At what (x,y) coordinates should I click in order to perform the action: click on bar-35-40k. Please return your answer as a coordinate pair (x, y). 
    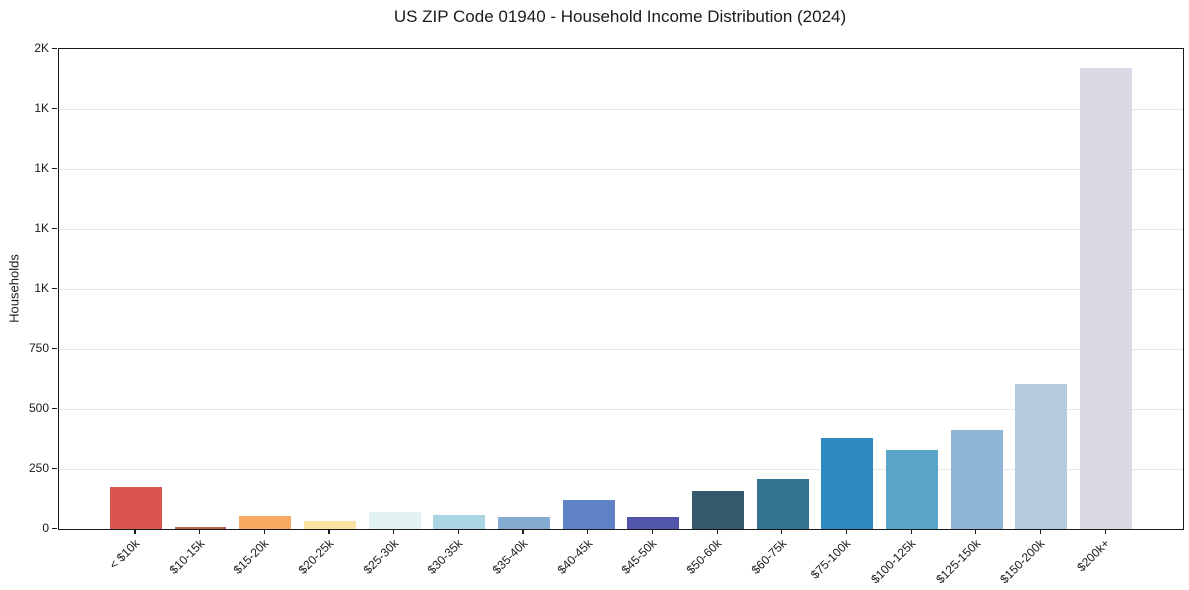
    Looking at the image, I should click on (524, 523).